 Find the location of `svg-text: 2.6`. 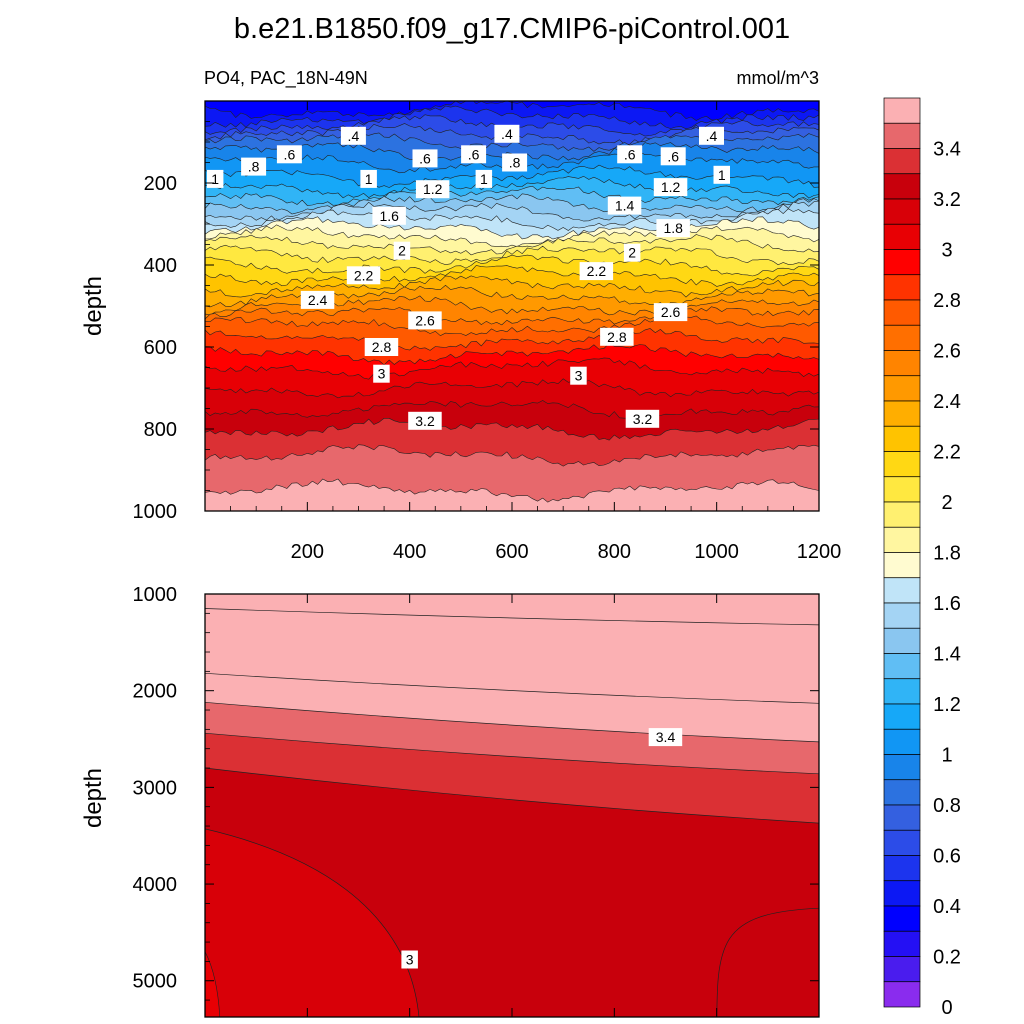

svg-text: 2.6 is located at coordinates (671, 312).